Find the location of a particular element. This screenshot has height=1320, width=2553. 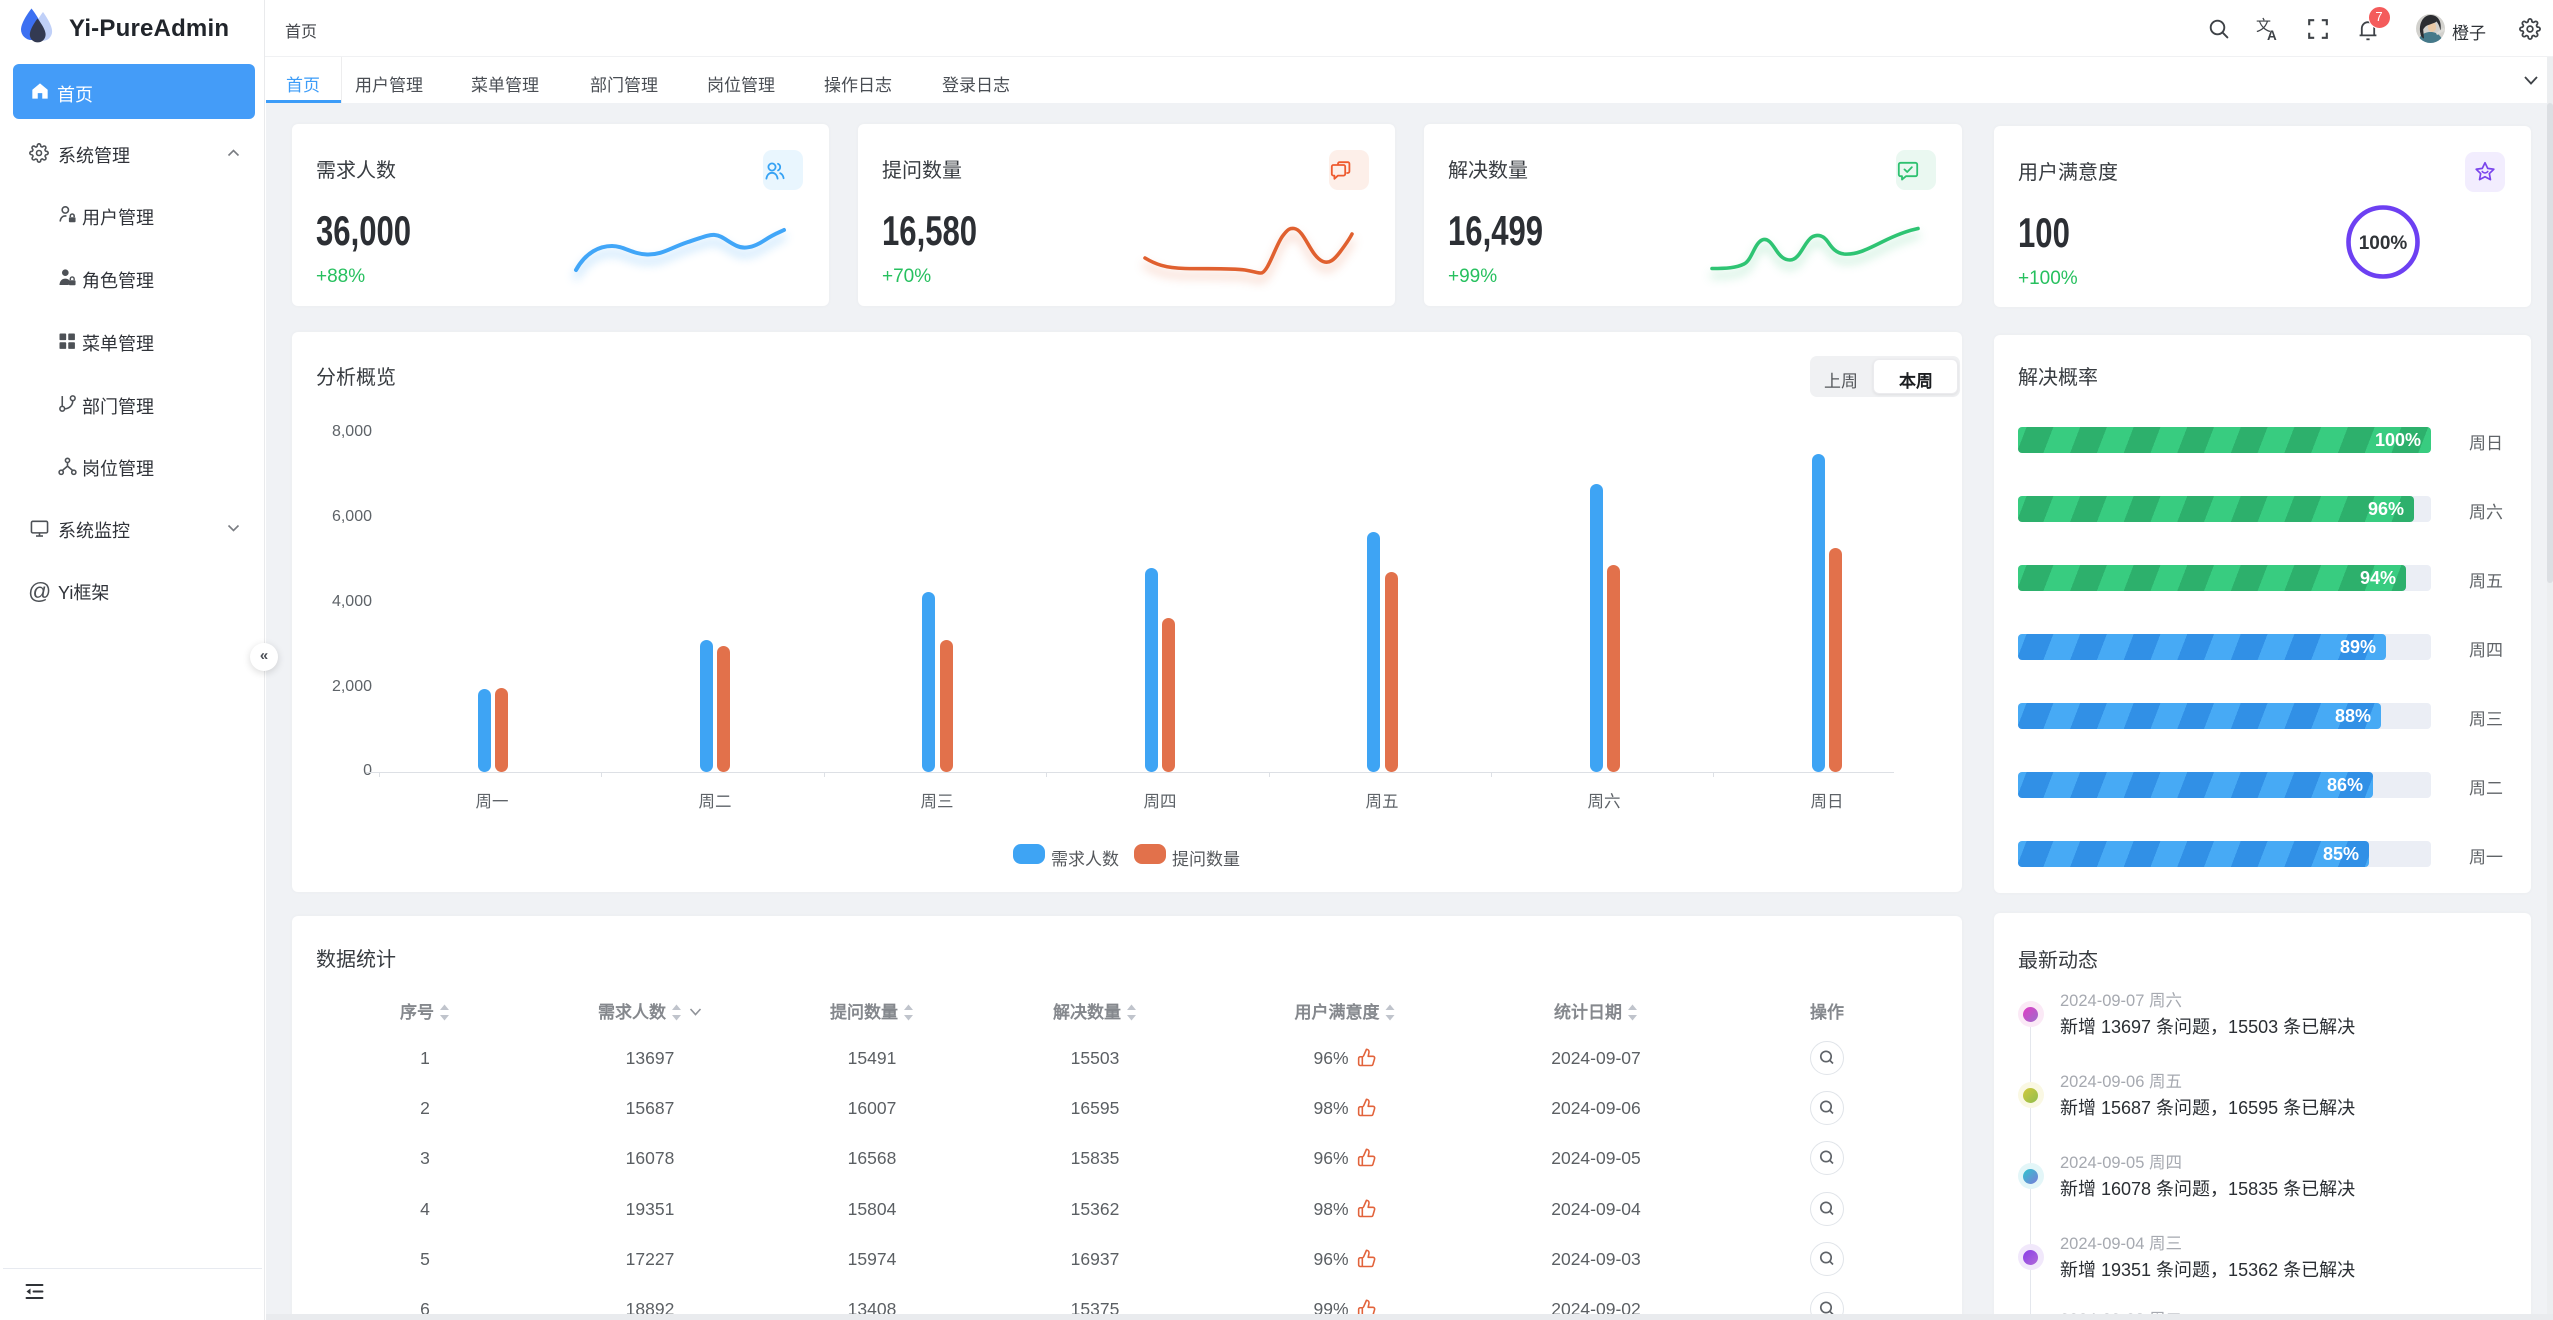

svg-text: A is located at coordinates (2272, 34).